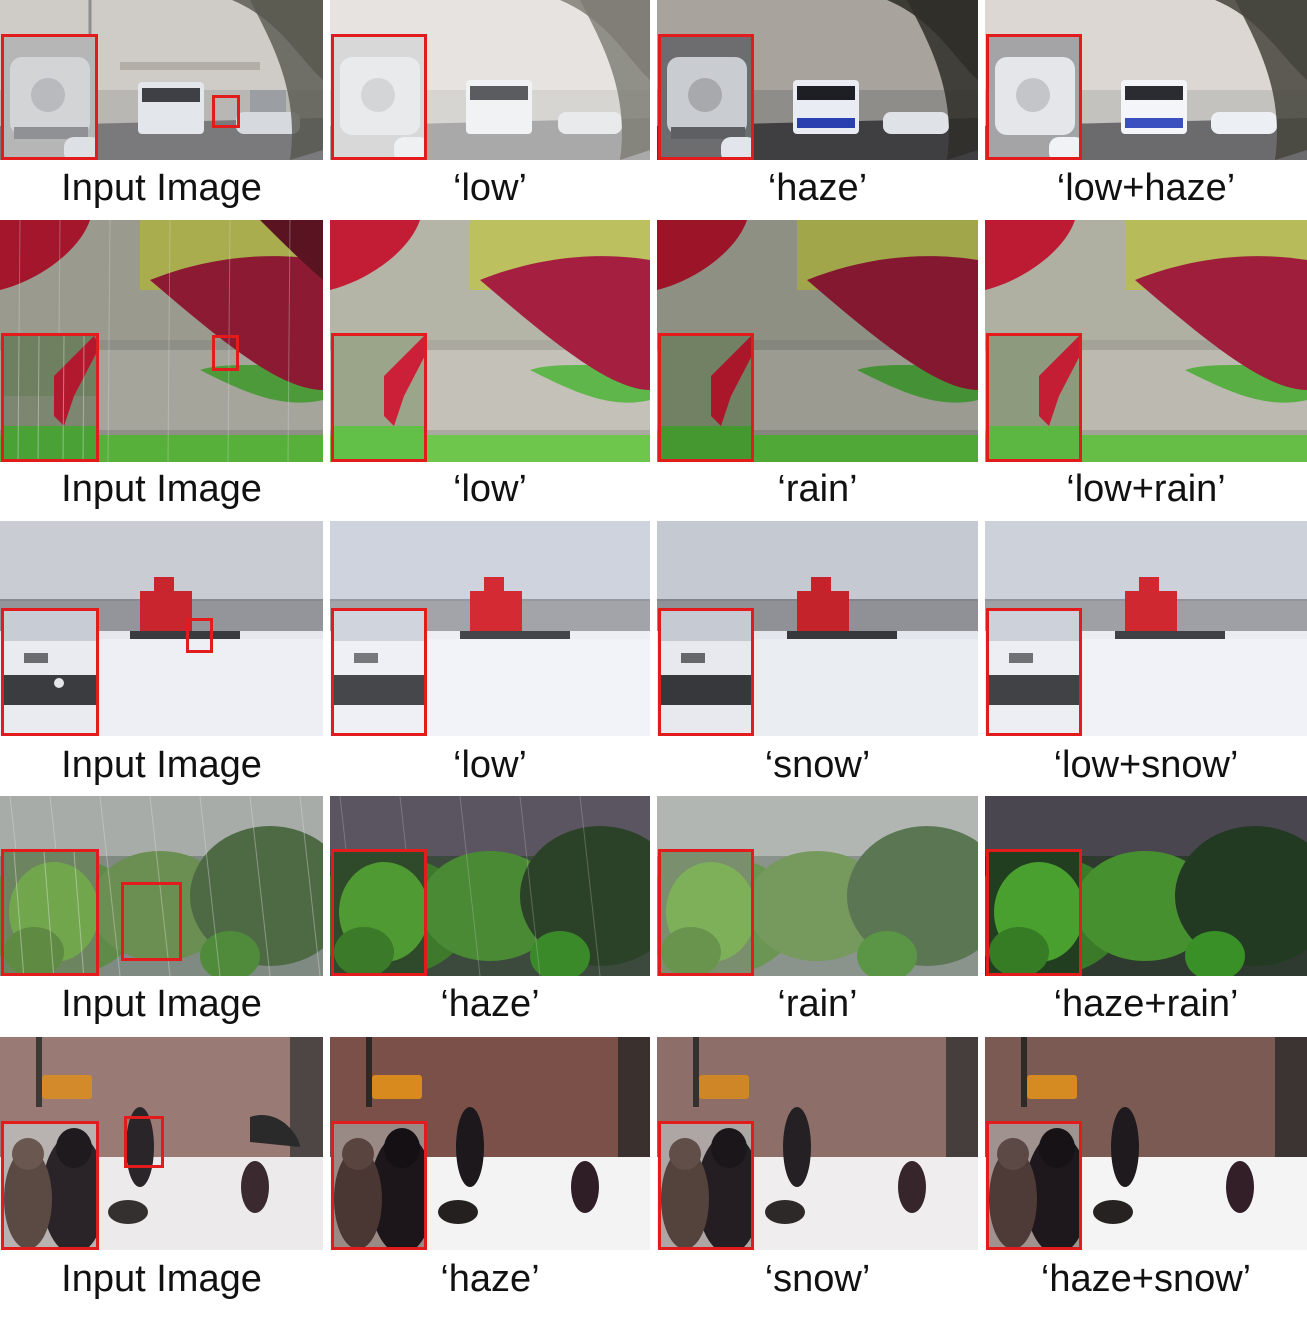 This screenshot has width=1307, height=1324. Describe the element at coordinates (1146, 1004) in the screenshot. I see `caption-haze-rain: ‘haze+rain’` at that location.